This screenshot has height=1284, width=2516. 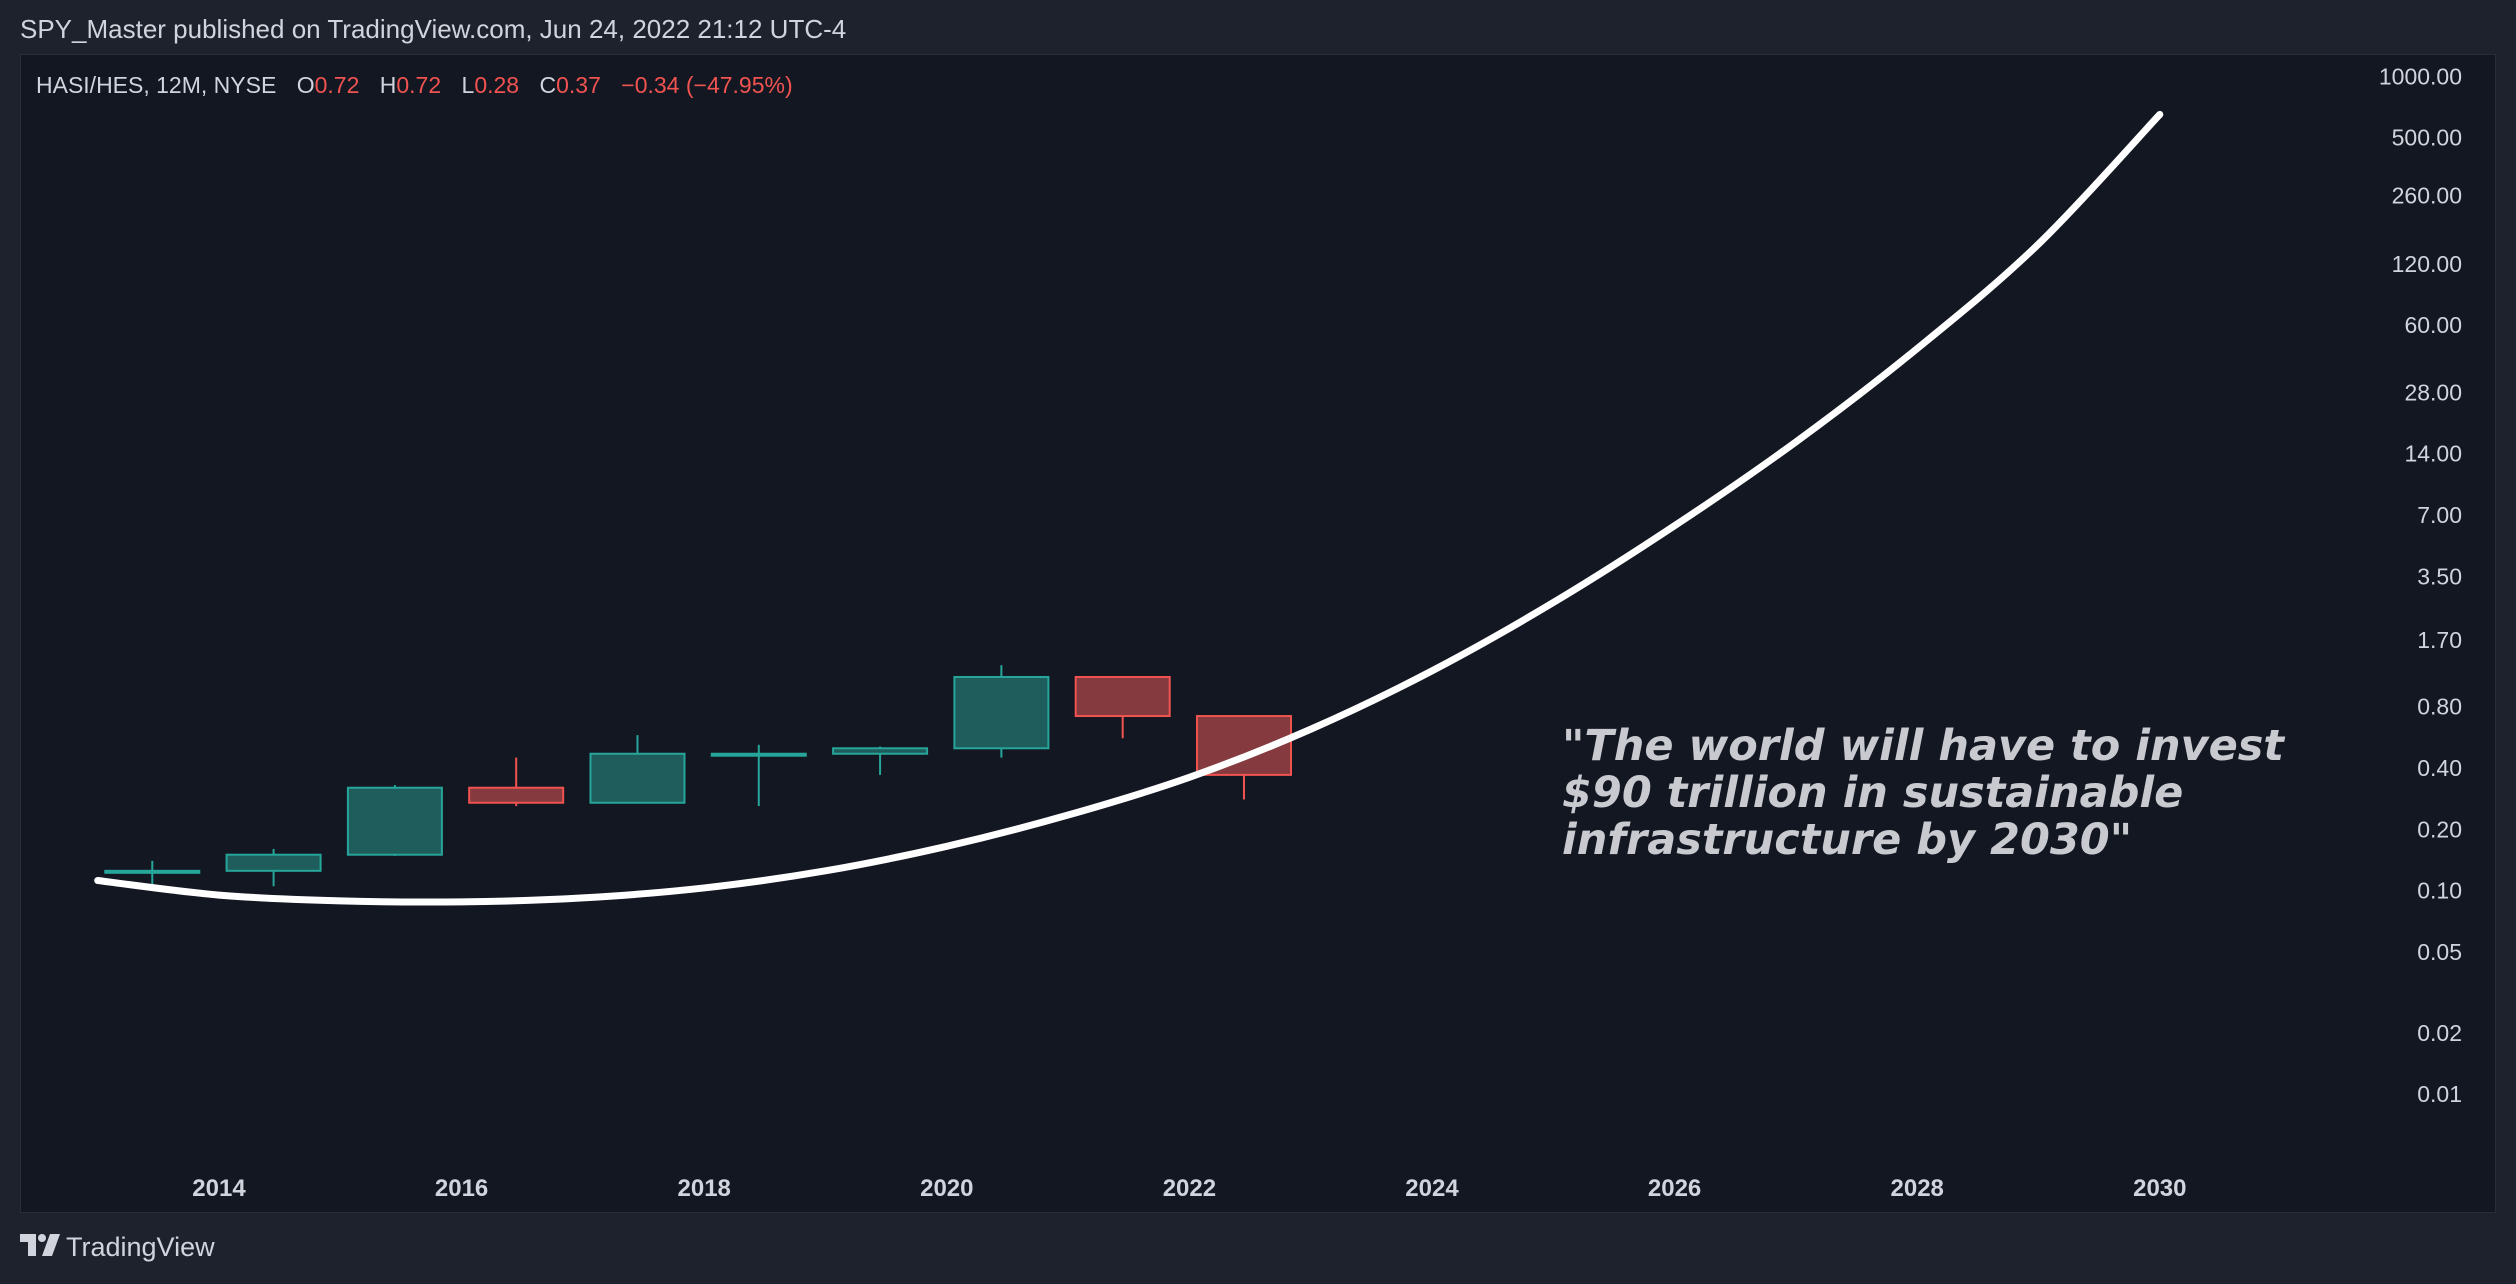 I want to click on time-tick-label: 2024, so click(x=1432, y=1188).